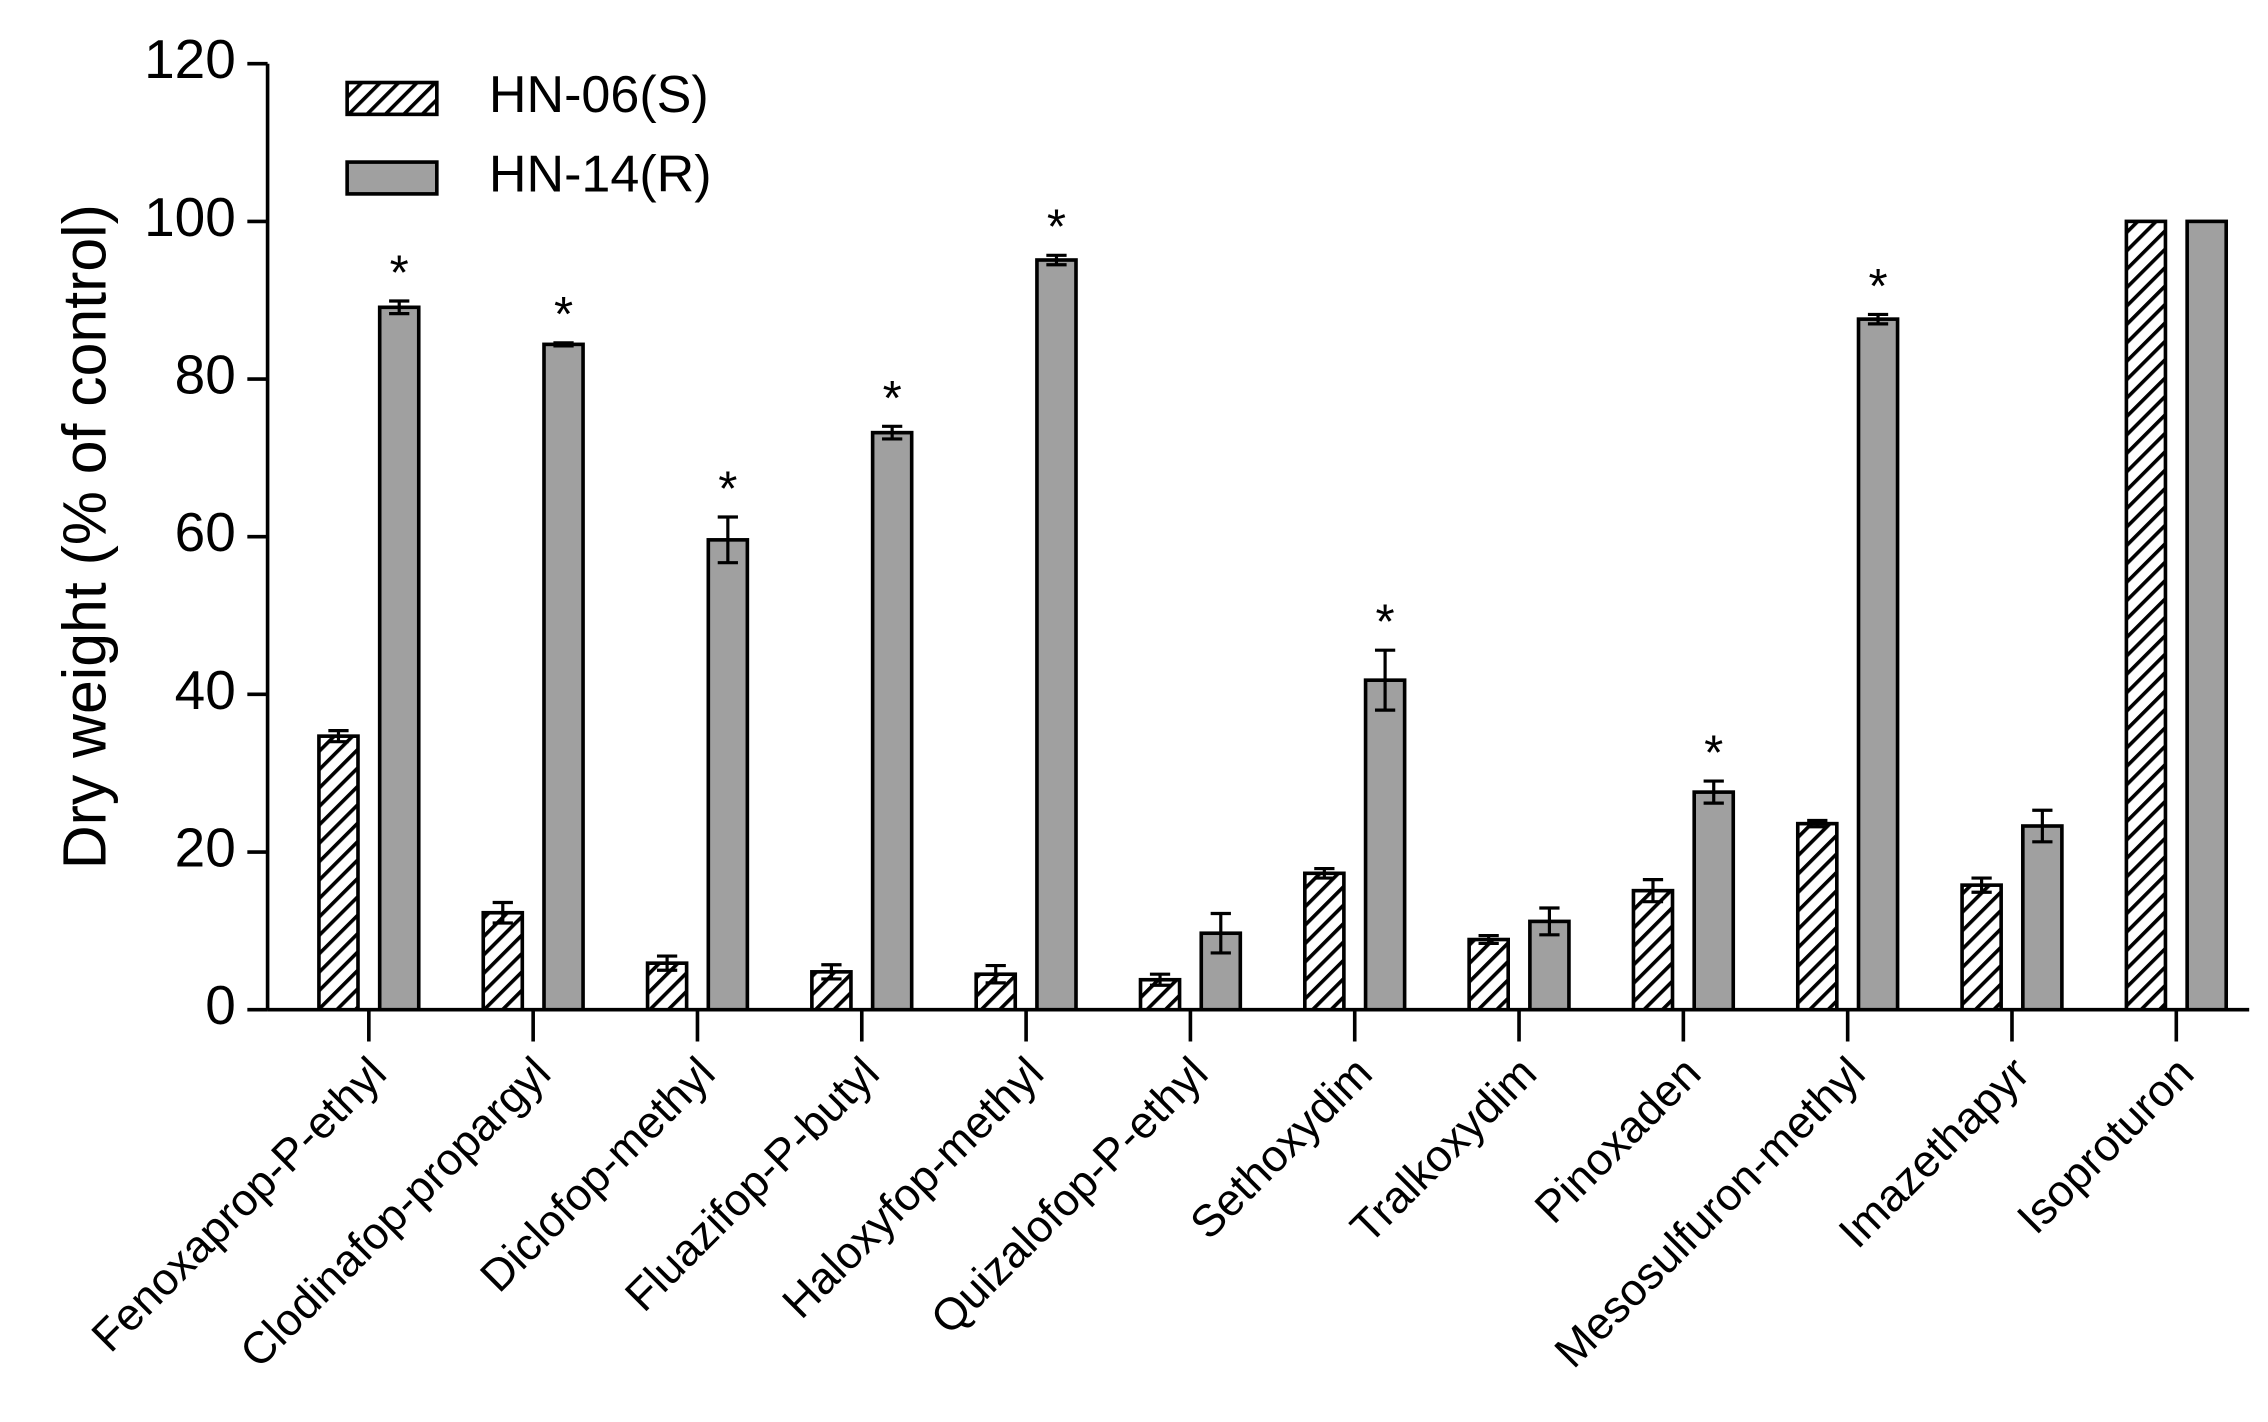 Image resolution: width=2268 pixels, height=1422 pixels. What do you see at coordinates (205, 532) in the screenshot?
I see `y-tick-label: 60` at bounding box center [205, 532].